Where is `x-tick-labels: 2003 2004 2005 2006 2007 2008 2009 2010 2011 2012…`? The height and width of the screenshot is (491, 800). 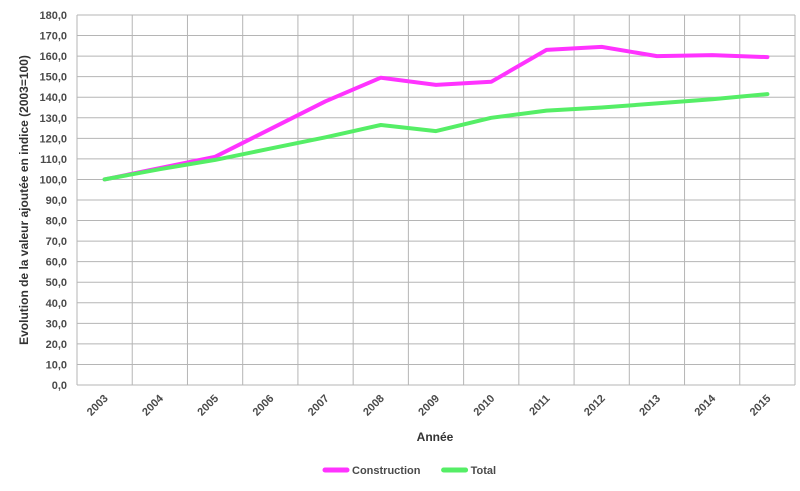
x-tick-labels: 2003 2004 2005 2006 2007 2008 2009 2010 2011 2012… is located at coordinates (429, 405).